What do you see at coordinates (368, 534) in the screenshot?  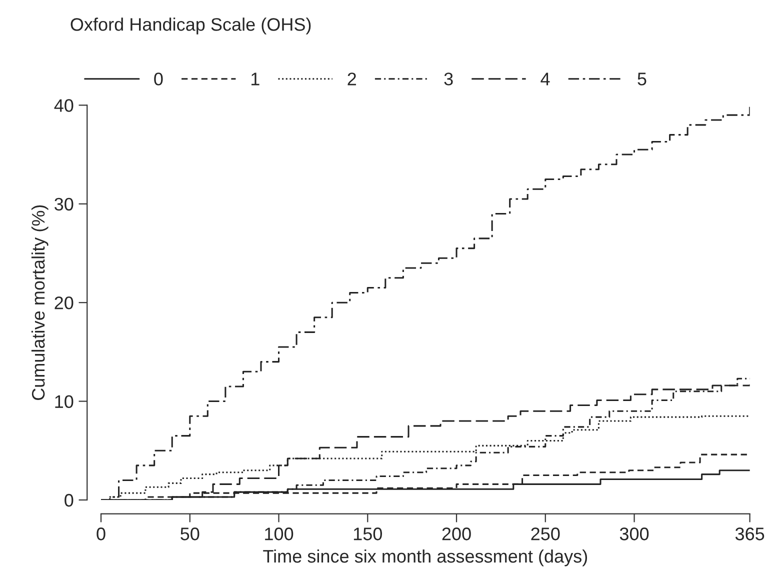 I see `x-tick-label: 150` at bounding box center [368, 534].